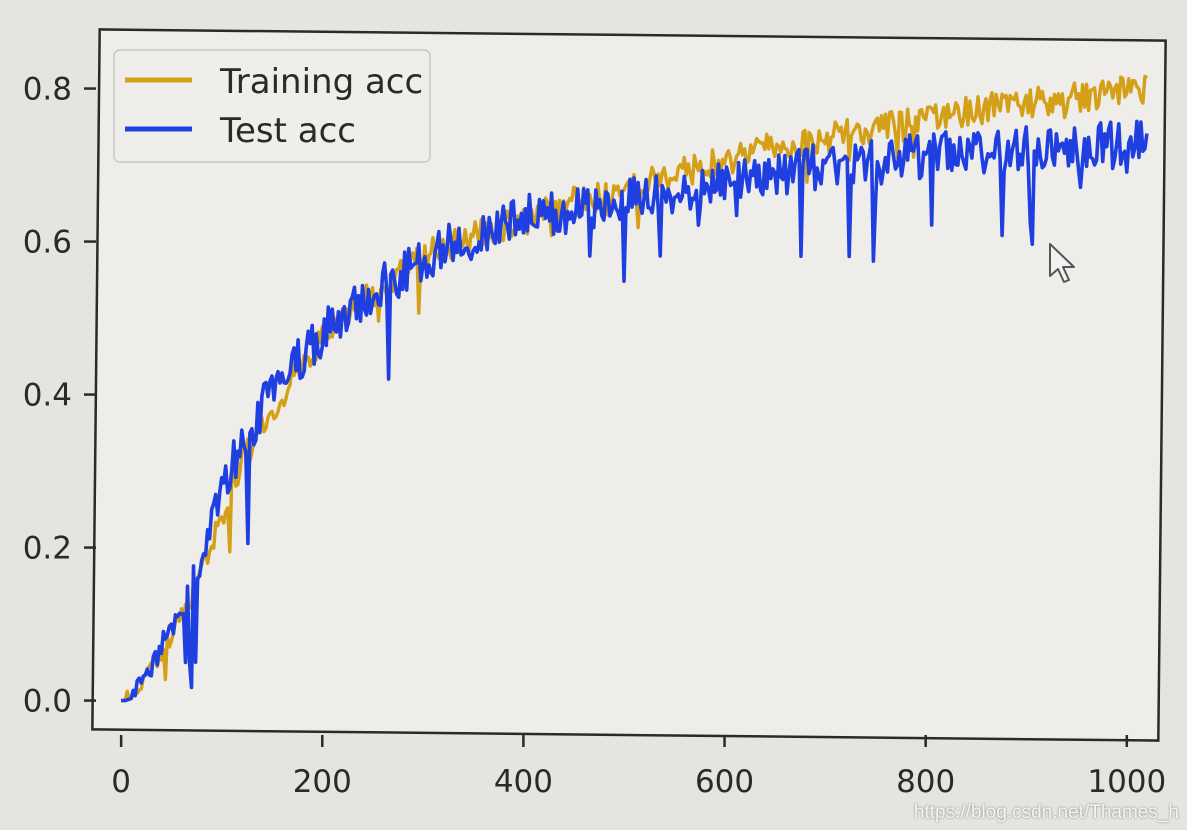 The height and width of the screenshot is (830, 1187). Describe the element at coordinates (287, 131) in the screenshot. I see `legend-label-test: Test acc` at that location.